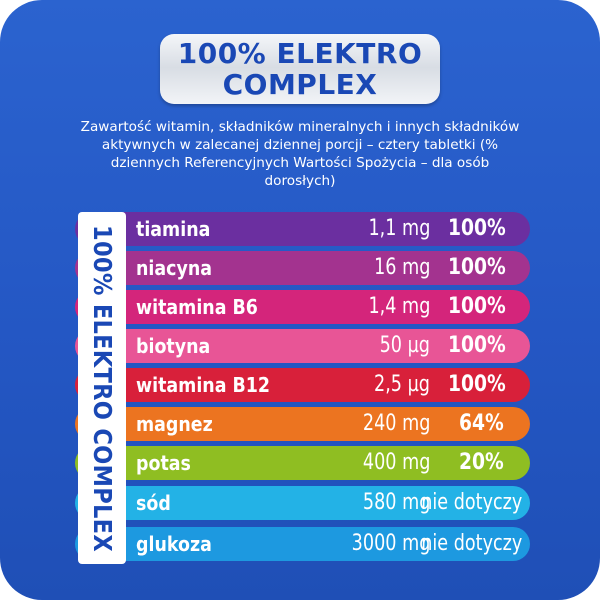  What do you see at coordinates (396, 423) in the screenshot?
I see `nutrient-amount: 240 mg` at bounding box center [396, 423].